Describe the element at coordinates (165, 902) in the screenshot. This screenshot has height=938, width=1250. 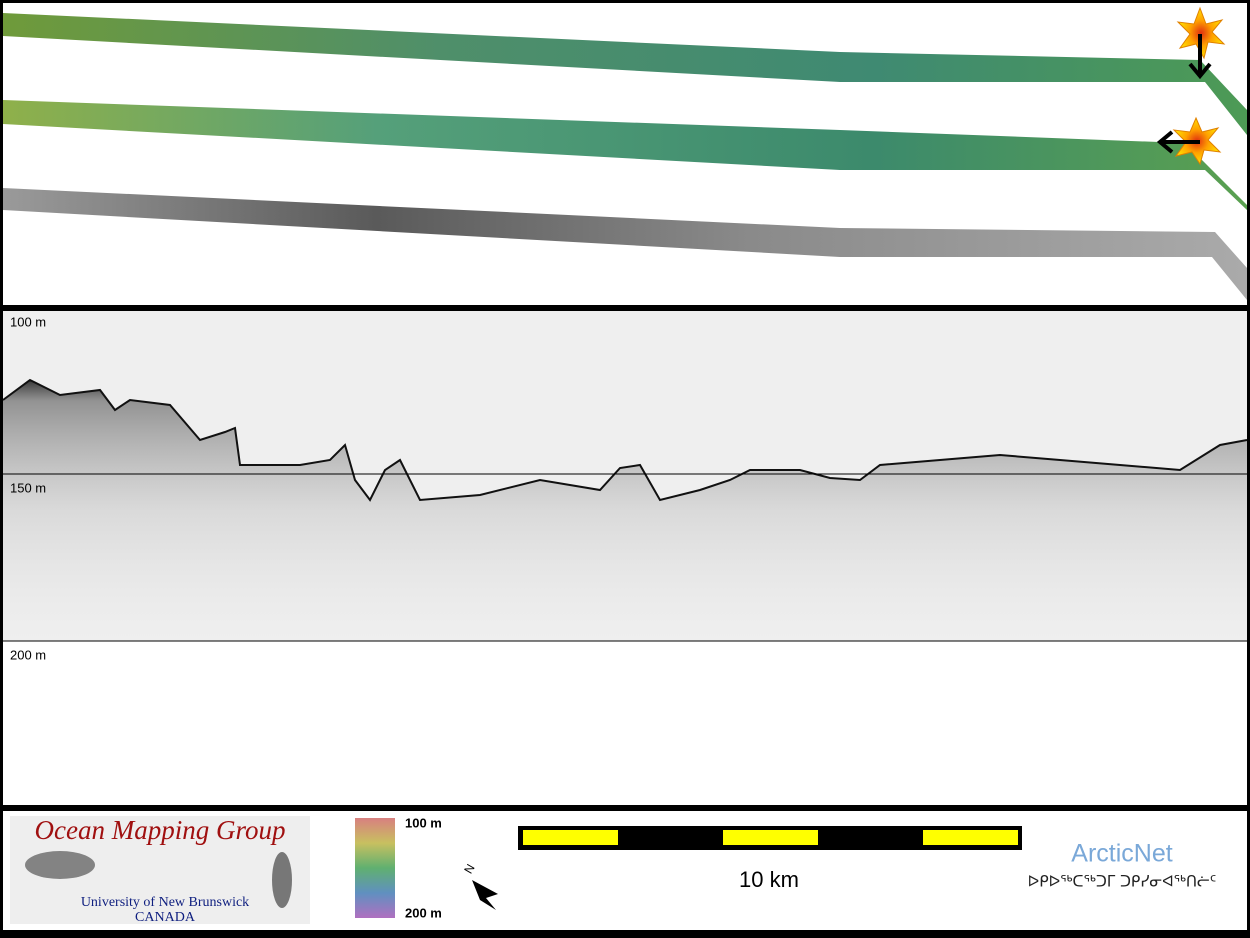
I see `logo-line: University of New Brunswick` at that location.